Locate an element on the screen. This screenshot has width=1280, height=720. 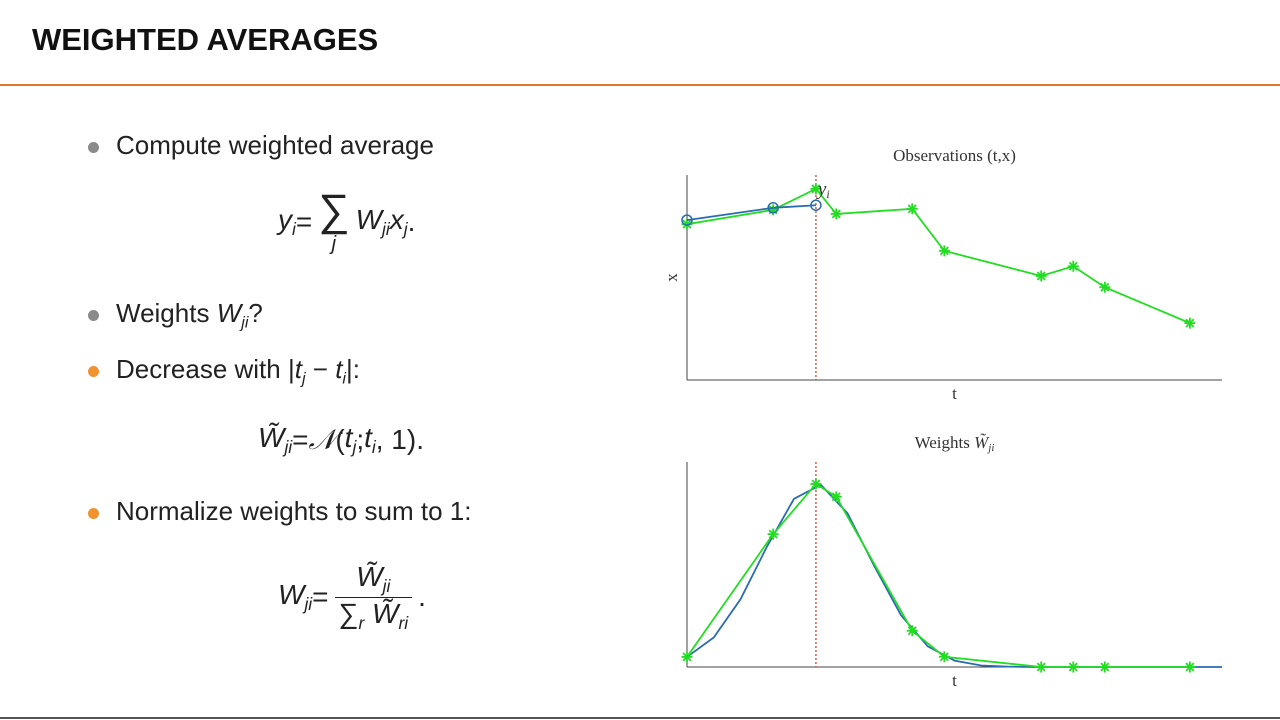
formula: Wji = W̃ji ∑r W̃ri. is located at coordinates (352, 597).